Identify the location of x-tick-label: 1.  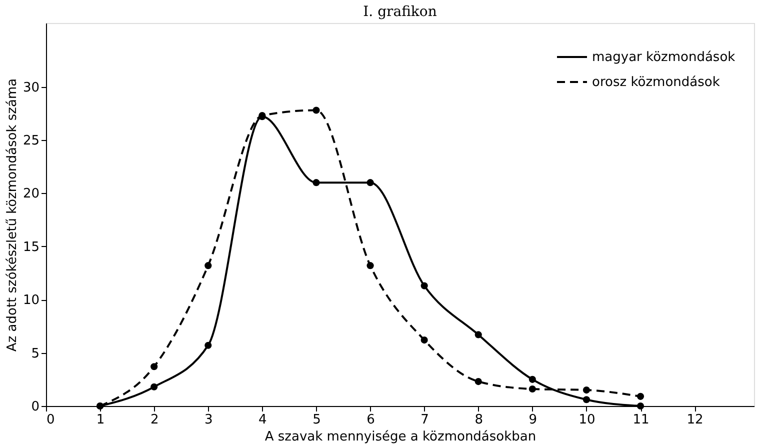
(100, 420).